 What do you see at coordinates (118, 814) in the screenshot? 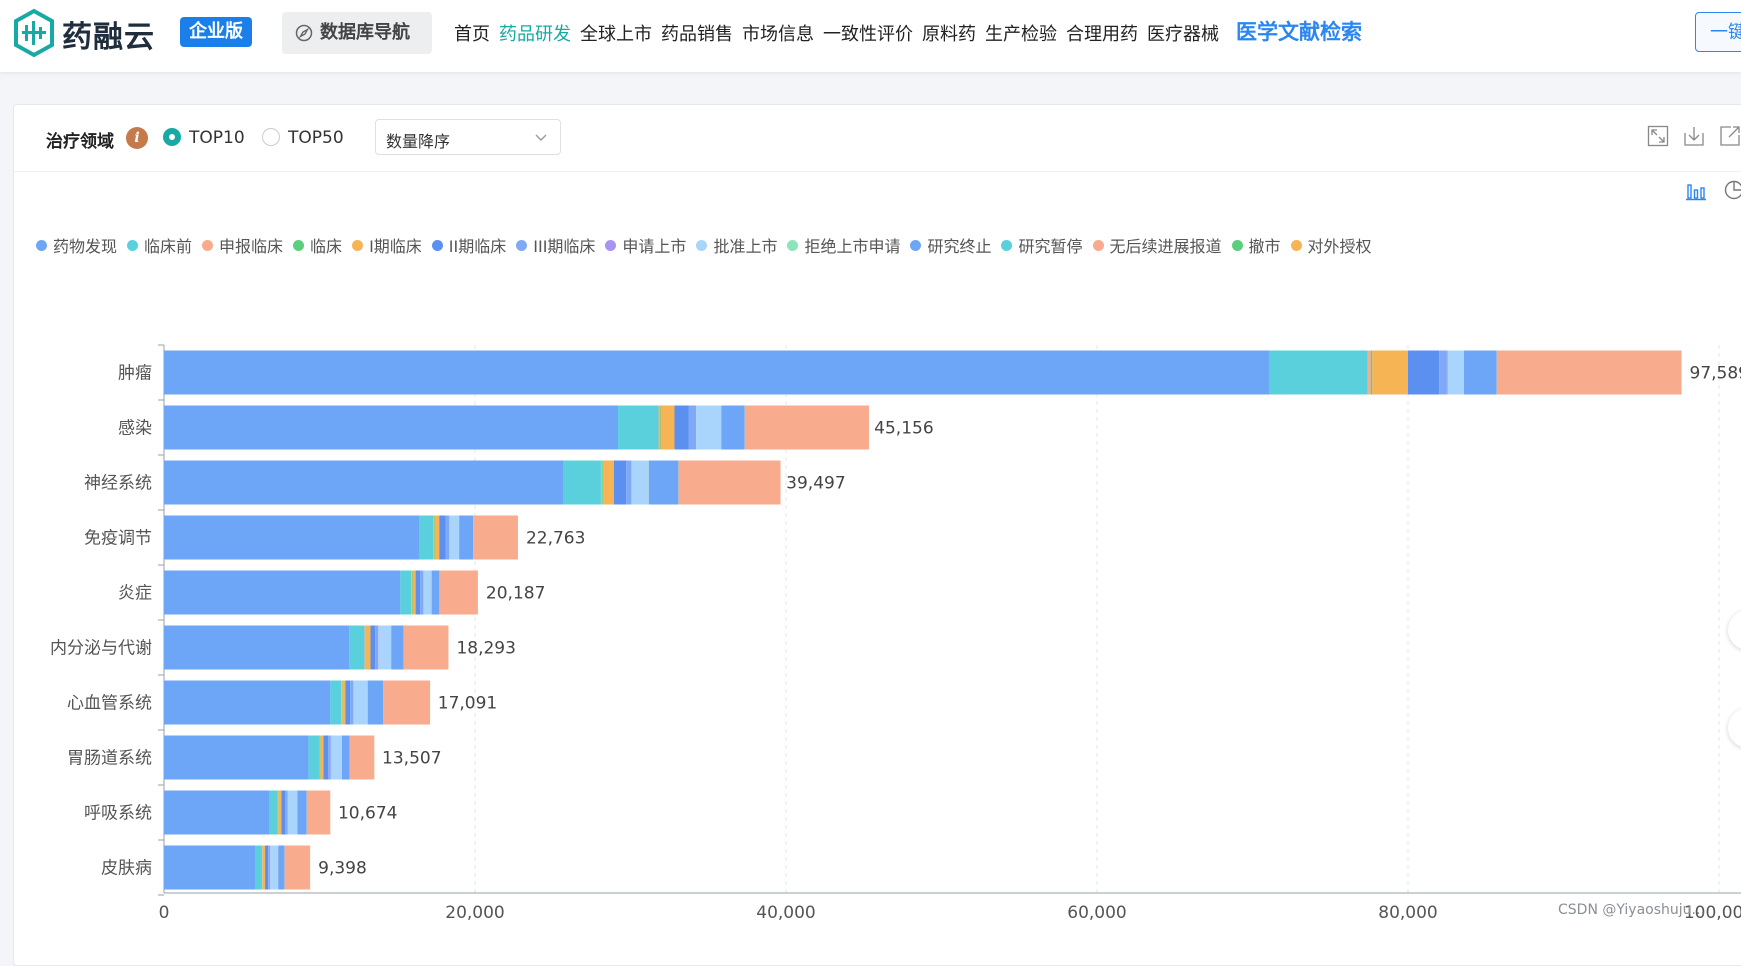
I see `y-category-label: 呼吸系统` at bounding box center [118, 814].